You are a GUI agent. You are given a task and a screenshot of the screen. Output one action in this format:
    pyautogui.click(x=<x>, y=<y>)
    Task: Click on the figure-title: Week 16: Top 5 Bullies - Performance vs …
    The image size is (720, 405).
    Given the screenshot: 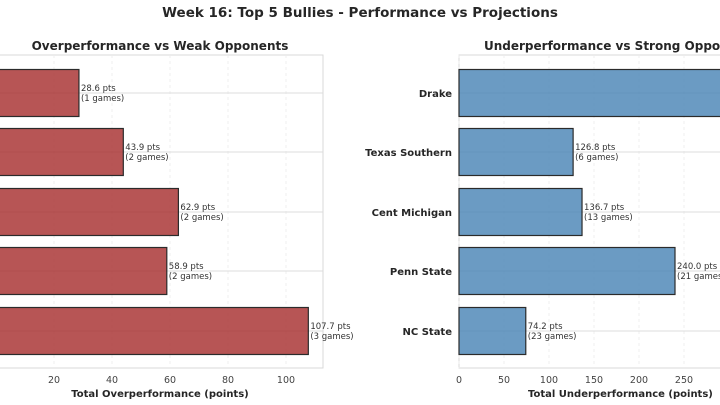 What is the action you would take?
    pyautogui.click(x=360, y=13)
    